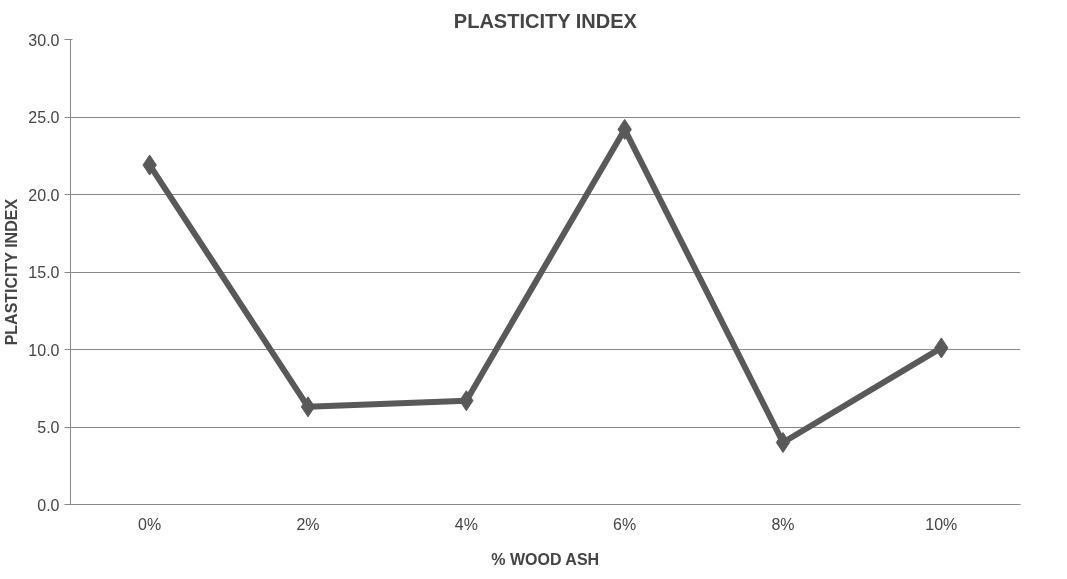 The width and height of the screenshot is (1067, 579). What do you see at coordinates (44, 195) in the screenshot?
I see `y-tick-label: 20.0` at bounding box center [44, 195].